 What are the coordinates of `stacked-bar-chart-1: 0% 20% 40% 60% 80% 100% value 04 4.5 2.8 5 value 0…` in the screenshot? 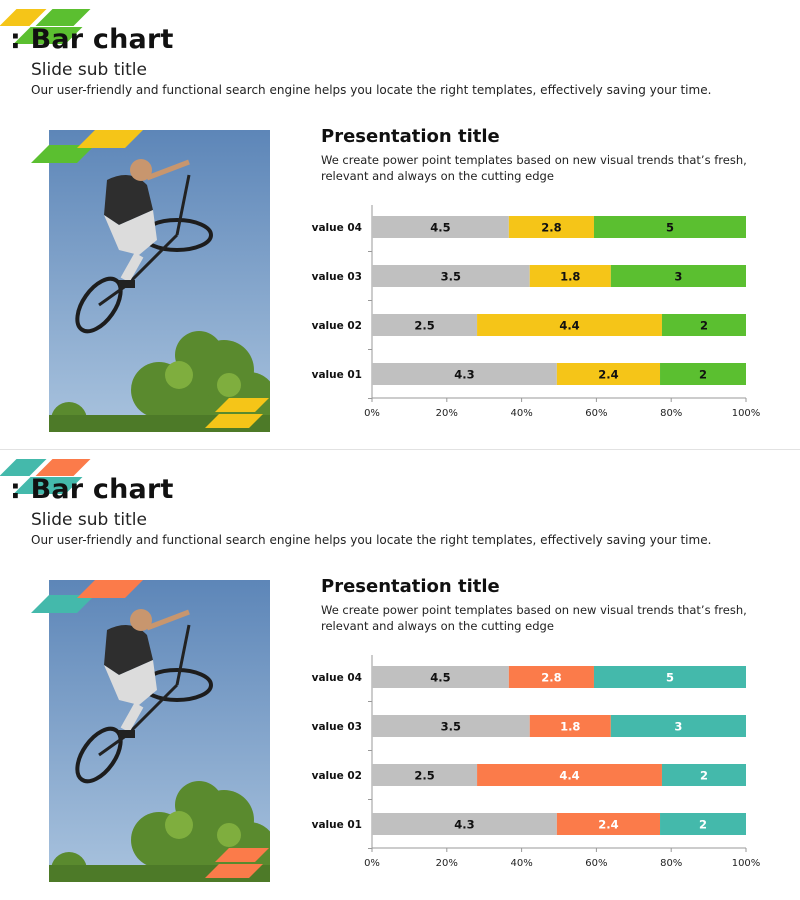 It's located at (536, 312).